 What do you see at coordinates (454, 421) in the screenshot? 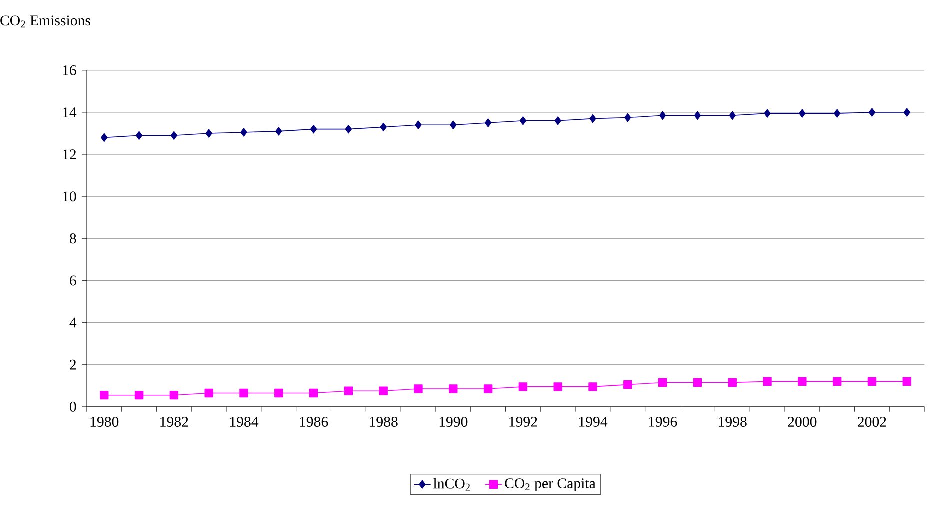
I see `x-tick-label: 1990` at bounding box center [454, 421].